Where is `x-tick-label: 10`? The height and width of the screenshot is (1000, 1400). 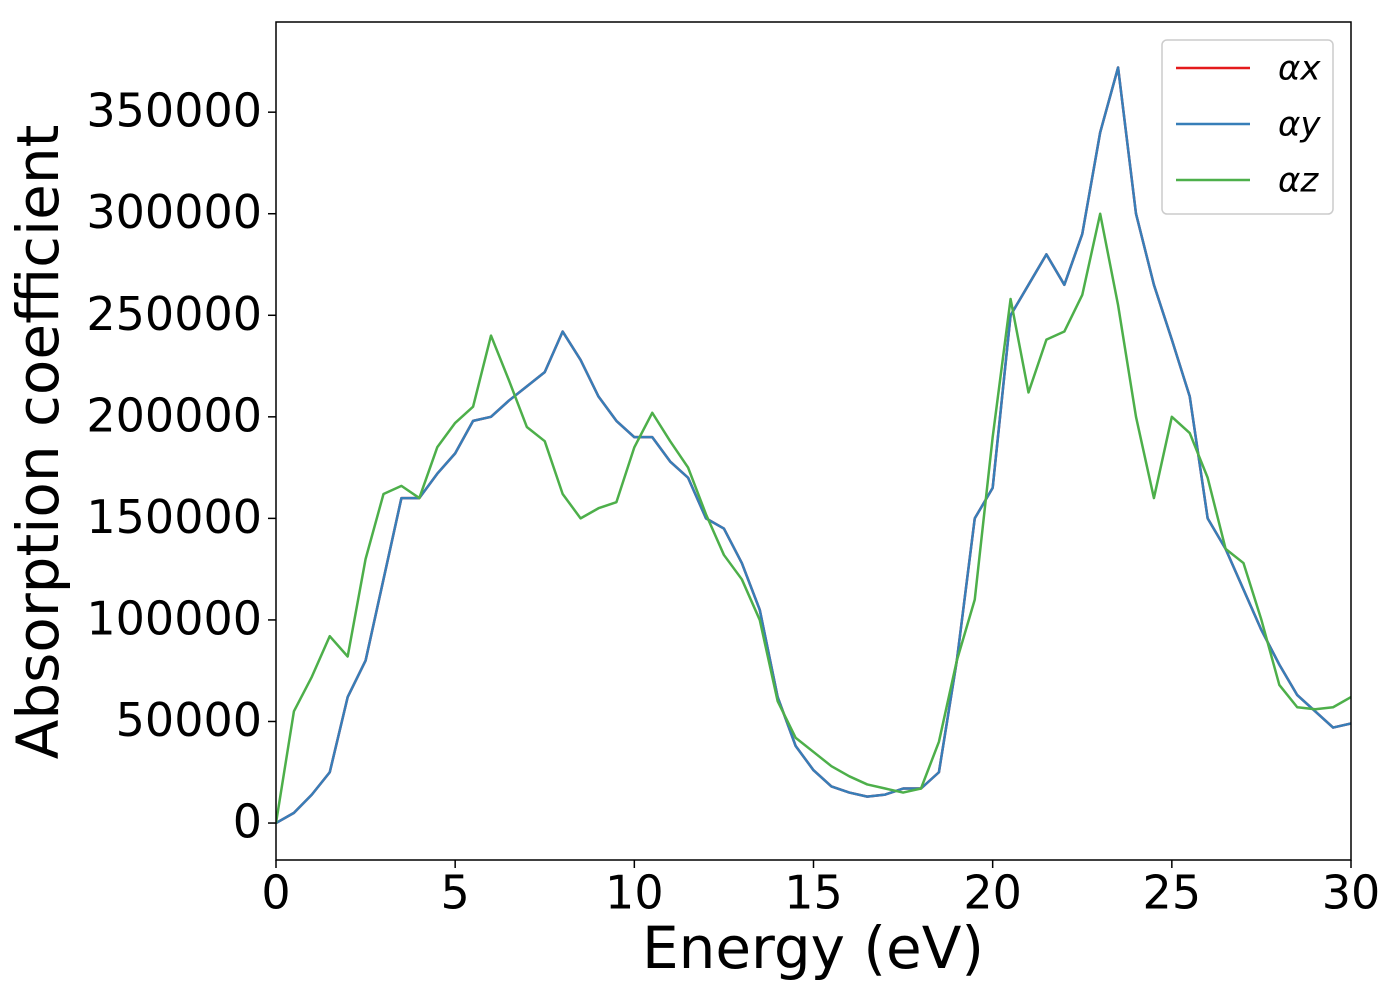 x-tick-label: 10 is located at coordinates (634, 893).